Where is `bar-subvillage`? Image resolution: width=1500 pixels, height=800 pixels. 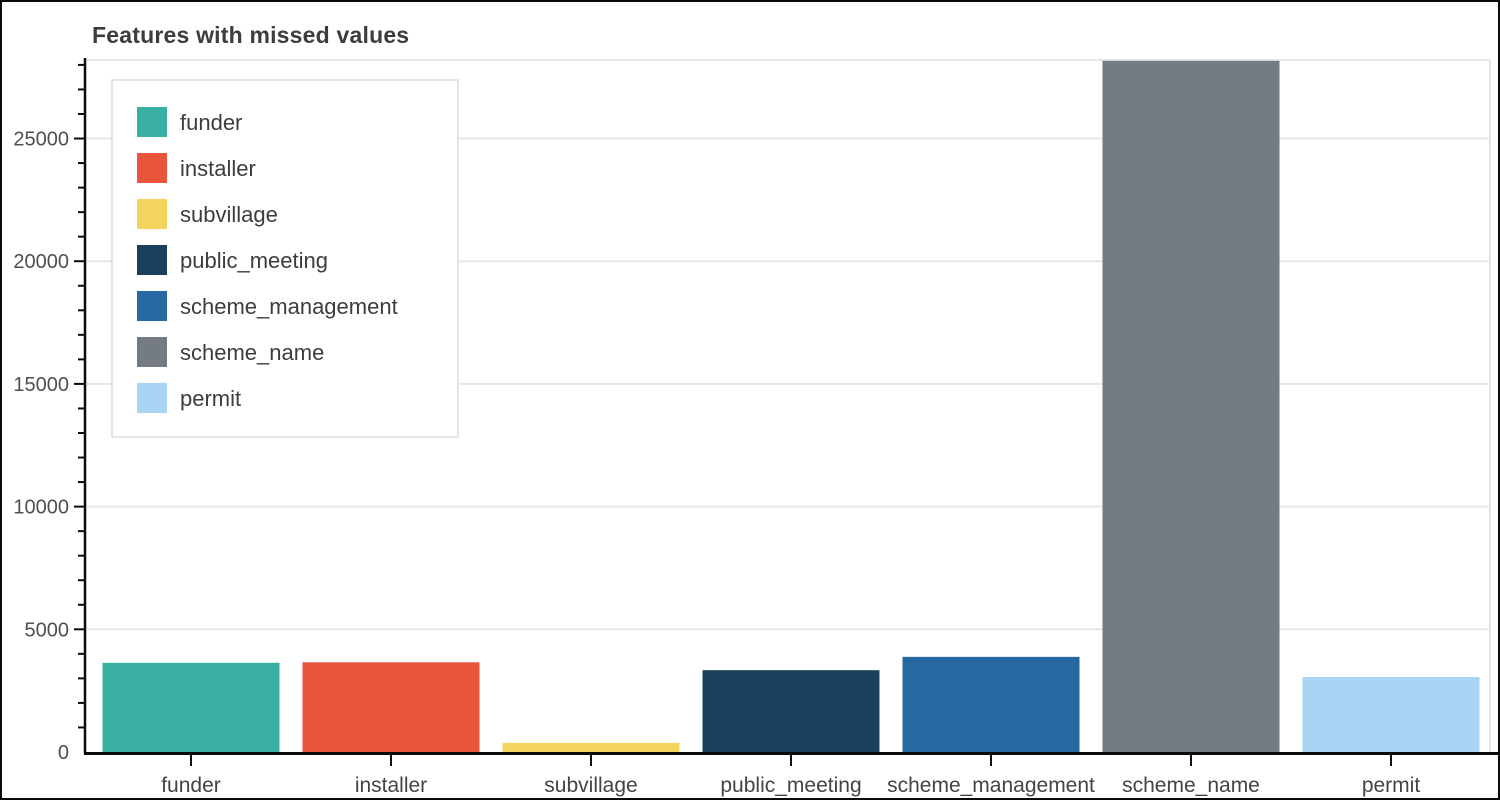 bar-subvillage is located at coordinates (591, 747).